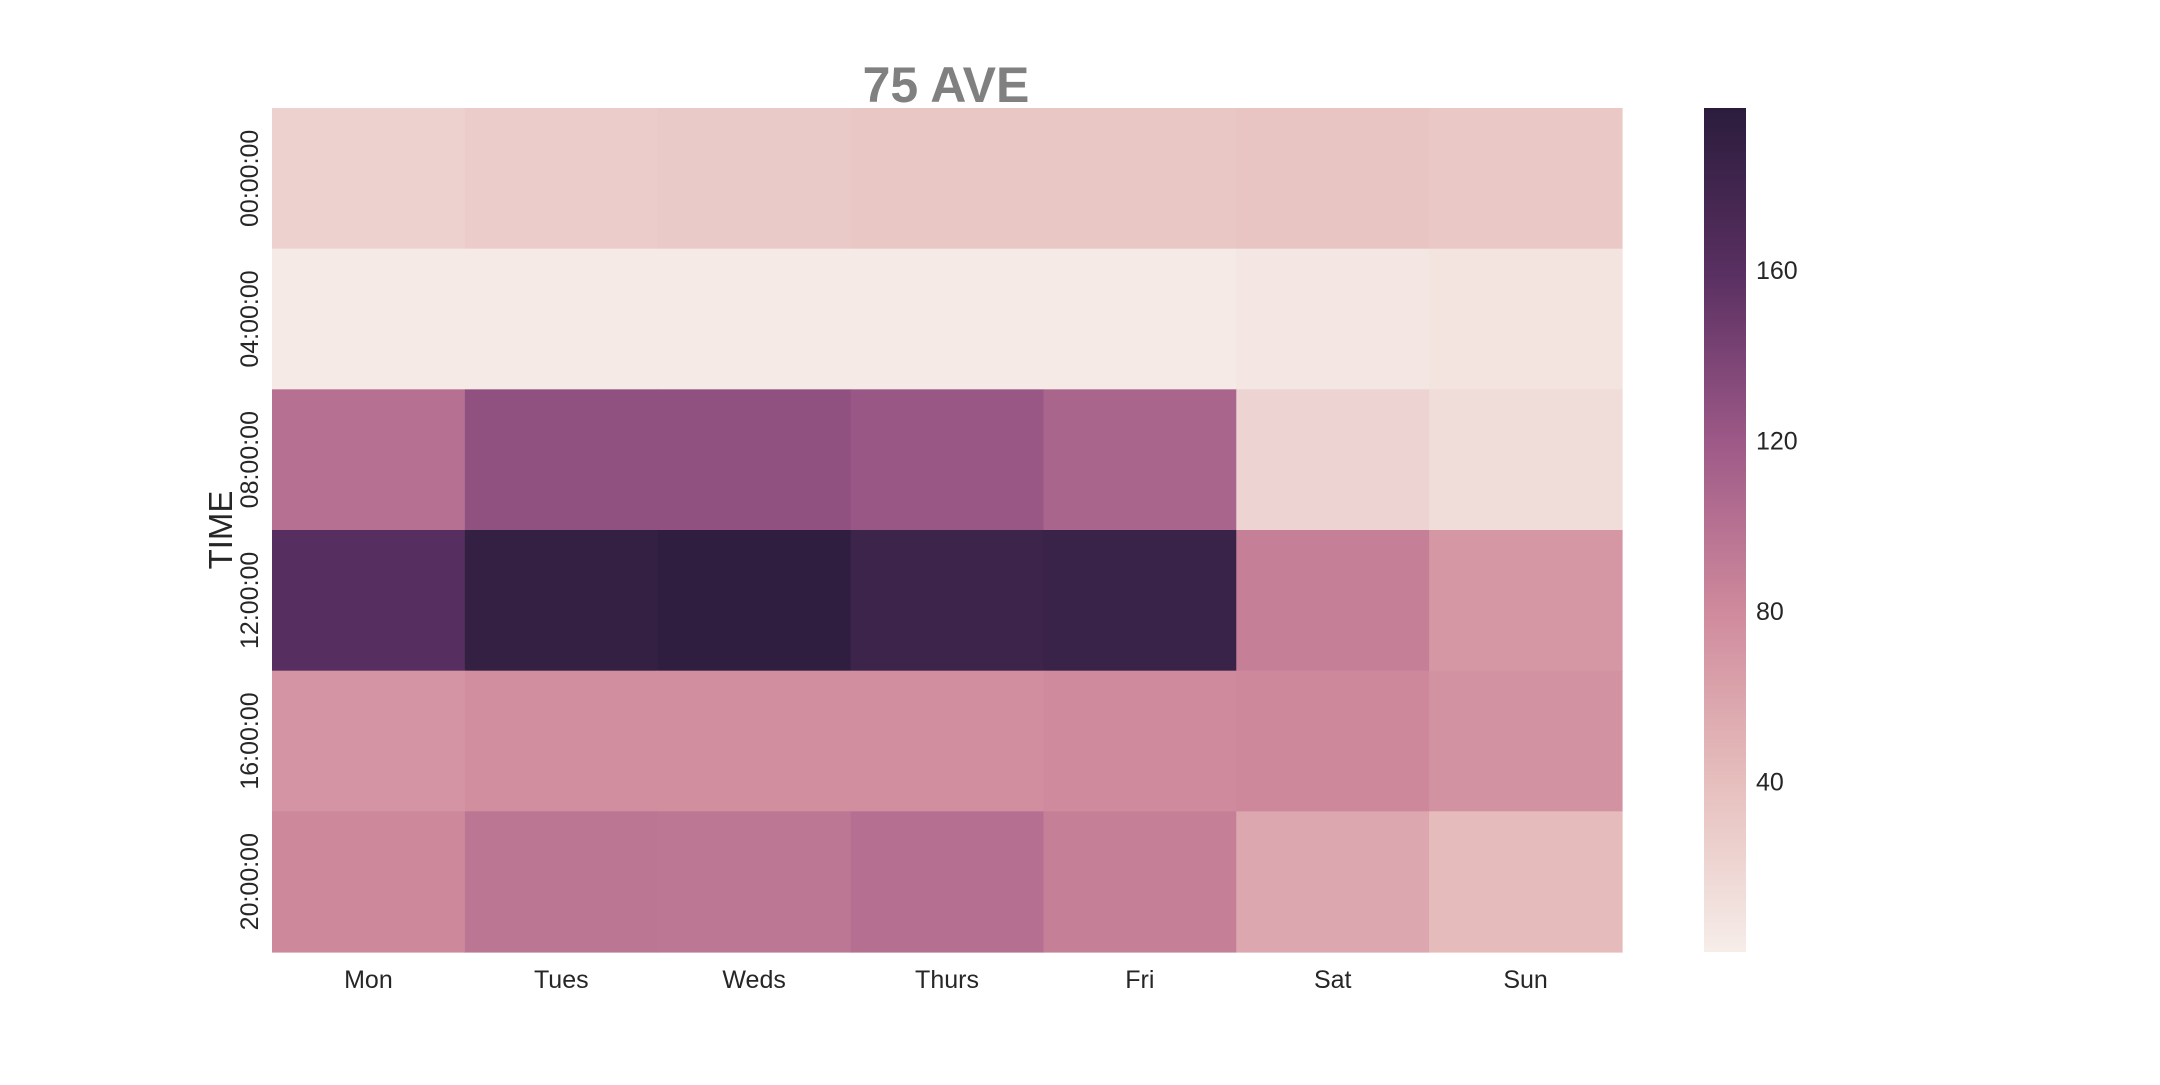 The height and width of the screenshot is (1085, 2160). Describe the element at coordinates (369, 601) in the screenshot. I see `heatmap-cell-120000-mon` at that location.